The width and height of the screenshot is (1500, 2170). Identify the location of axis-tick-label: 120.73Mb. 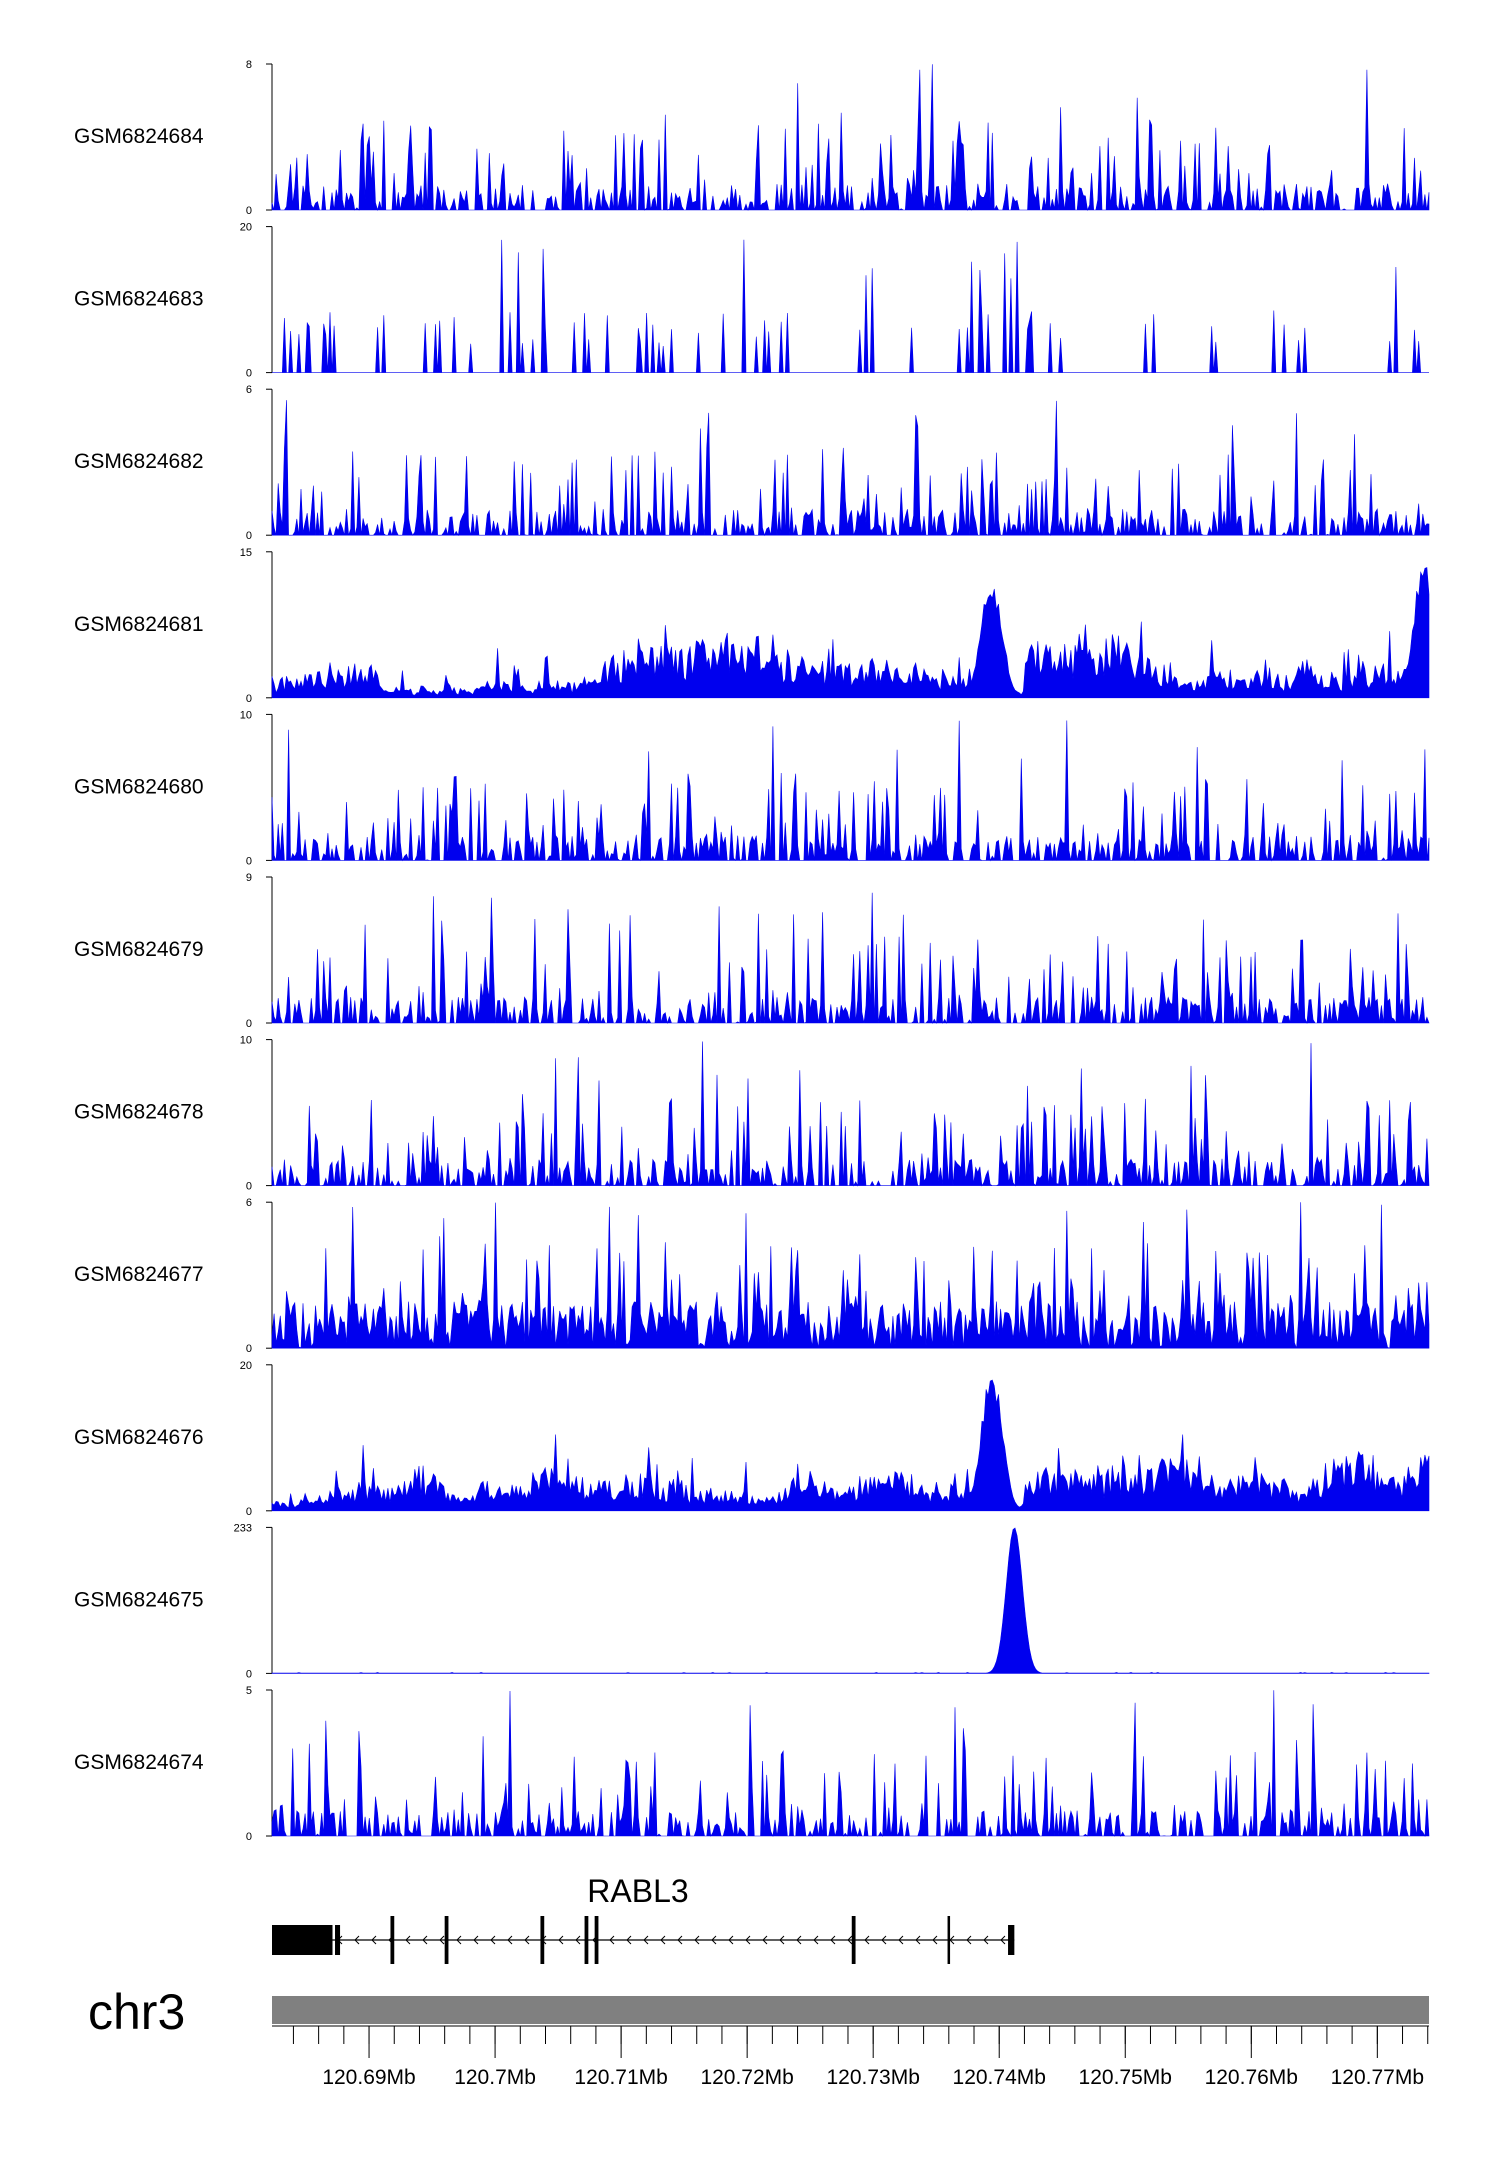
(872, 2077).